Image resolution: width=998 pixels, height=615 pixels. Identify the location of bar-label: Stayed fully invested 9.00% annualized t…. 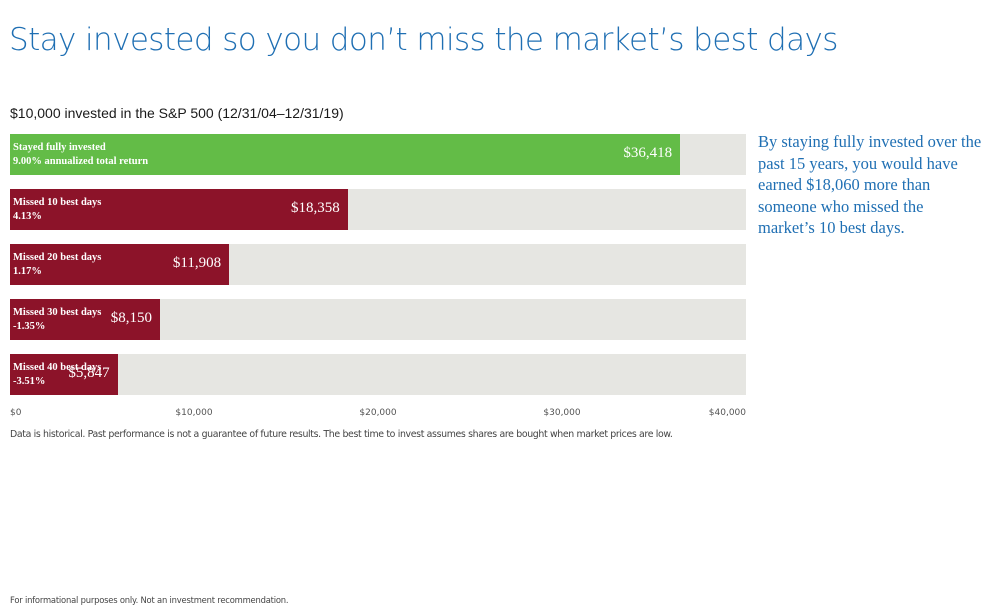
(80, 155).